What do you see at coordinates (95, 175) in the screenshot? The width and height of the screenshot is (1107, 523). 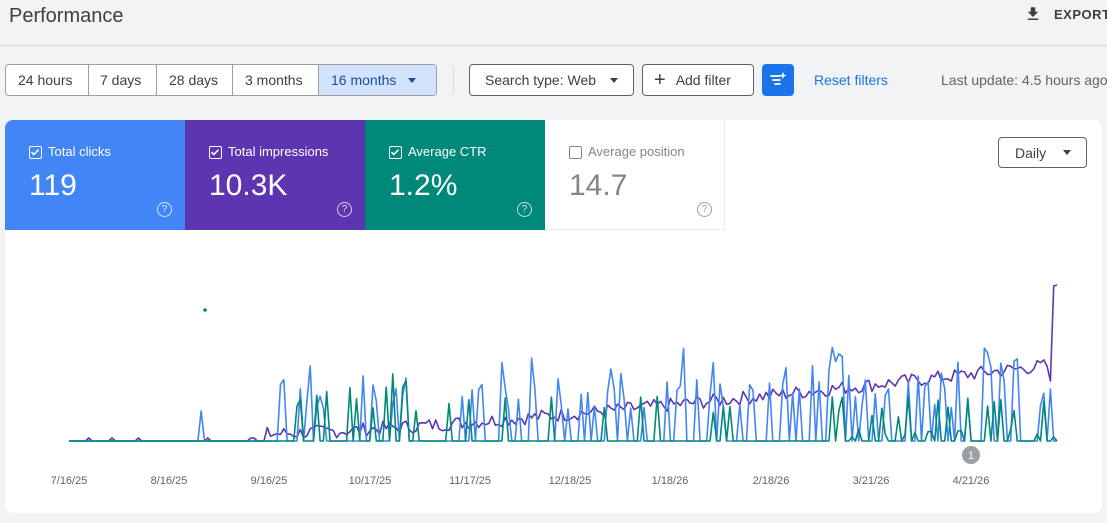 I see `metric-total-clicks: Total clicks 119 ?` at bounding box center [95, 175].